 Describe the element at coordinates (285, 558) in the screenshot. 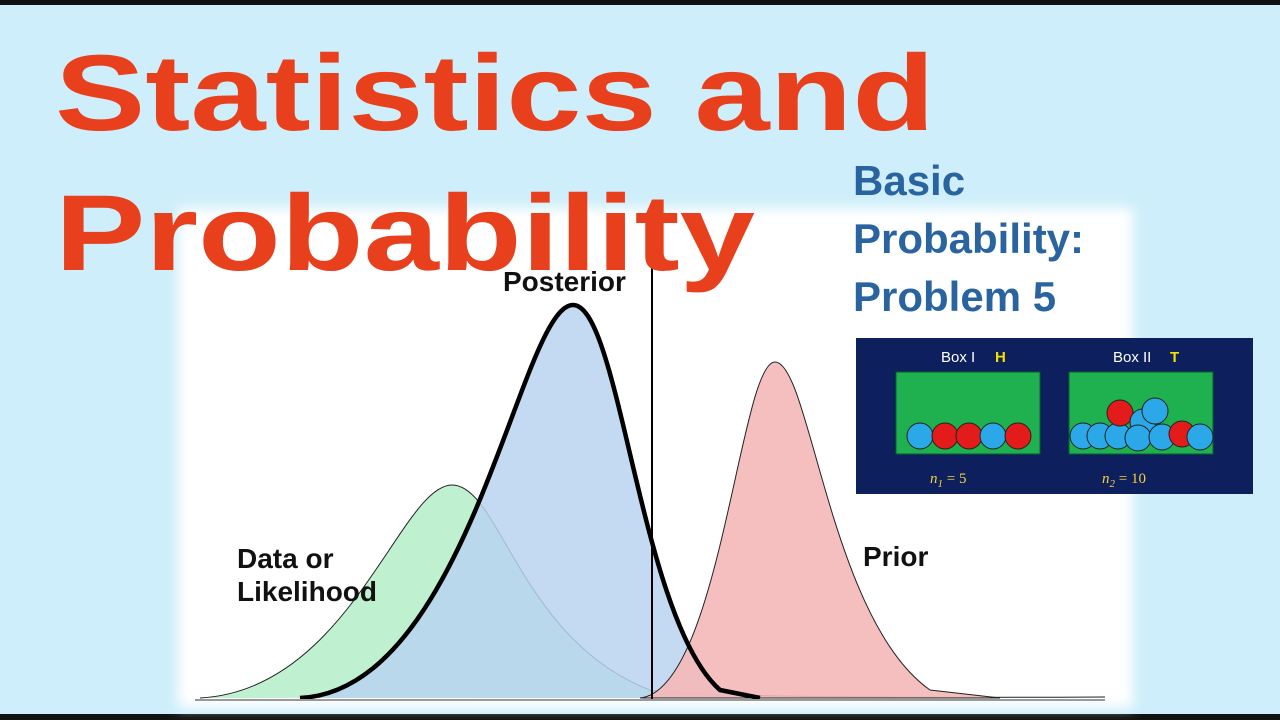

I see `likelihood-label: Data or` at that location.